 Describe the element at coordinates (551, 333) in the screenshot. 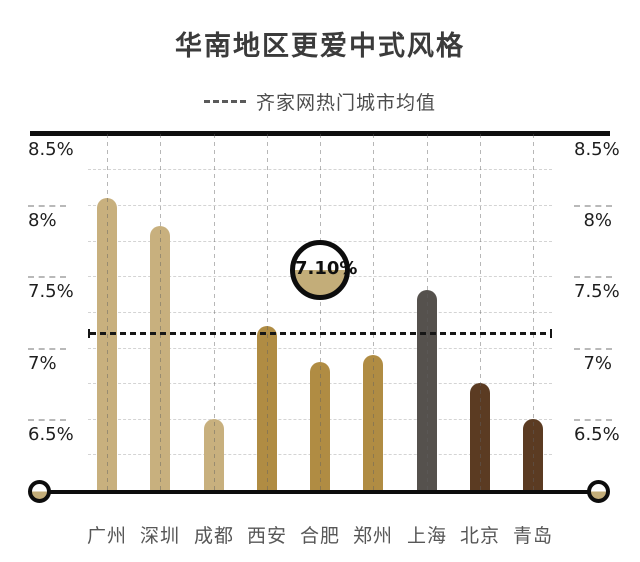

I see `mean-line-right-tick` at that location.